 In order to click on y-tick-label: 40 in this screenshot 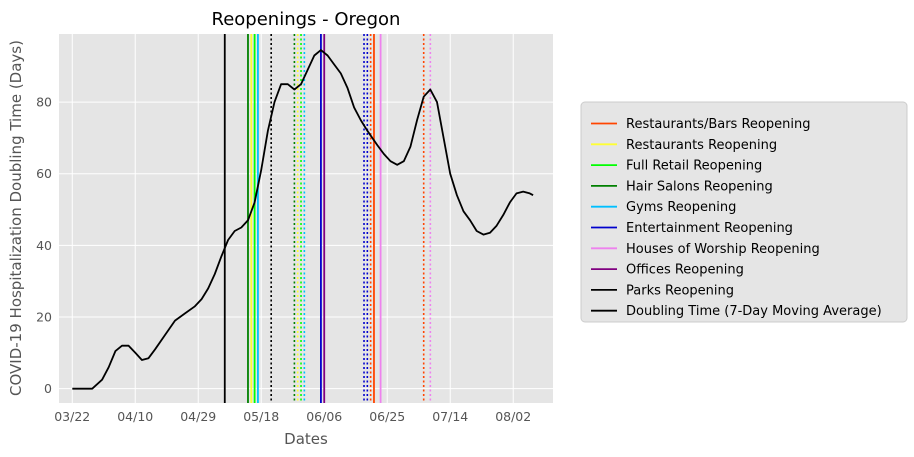, I will do `click(44, 245)`.